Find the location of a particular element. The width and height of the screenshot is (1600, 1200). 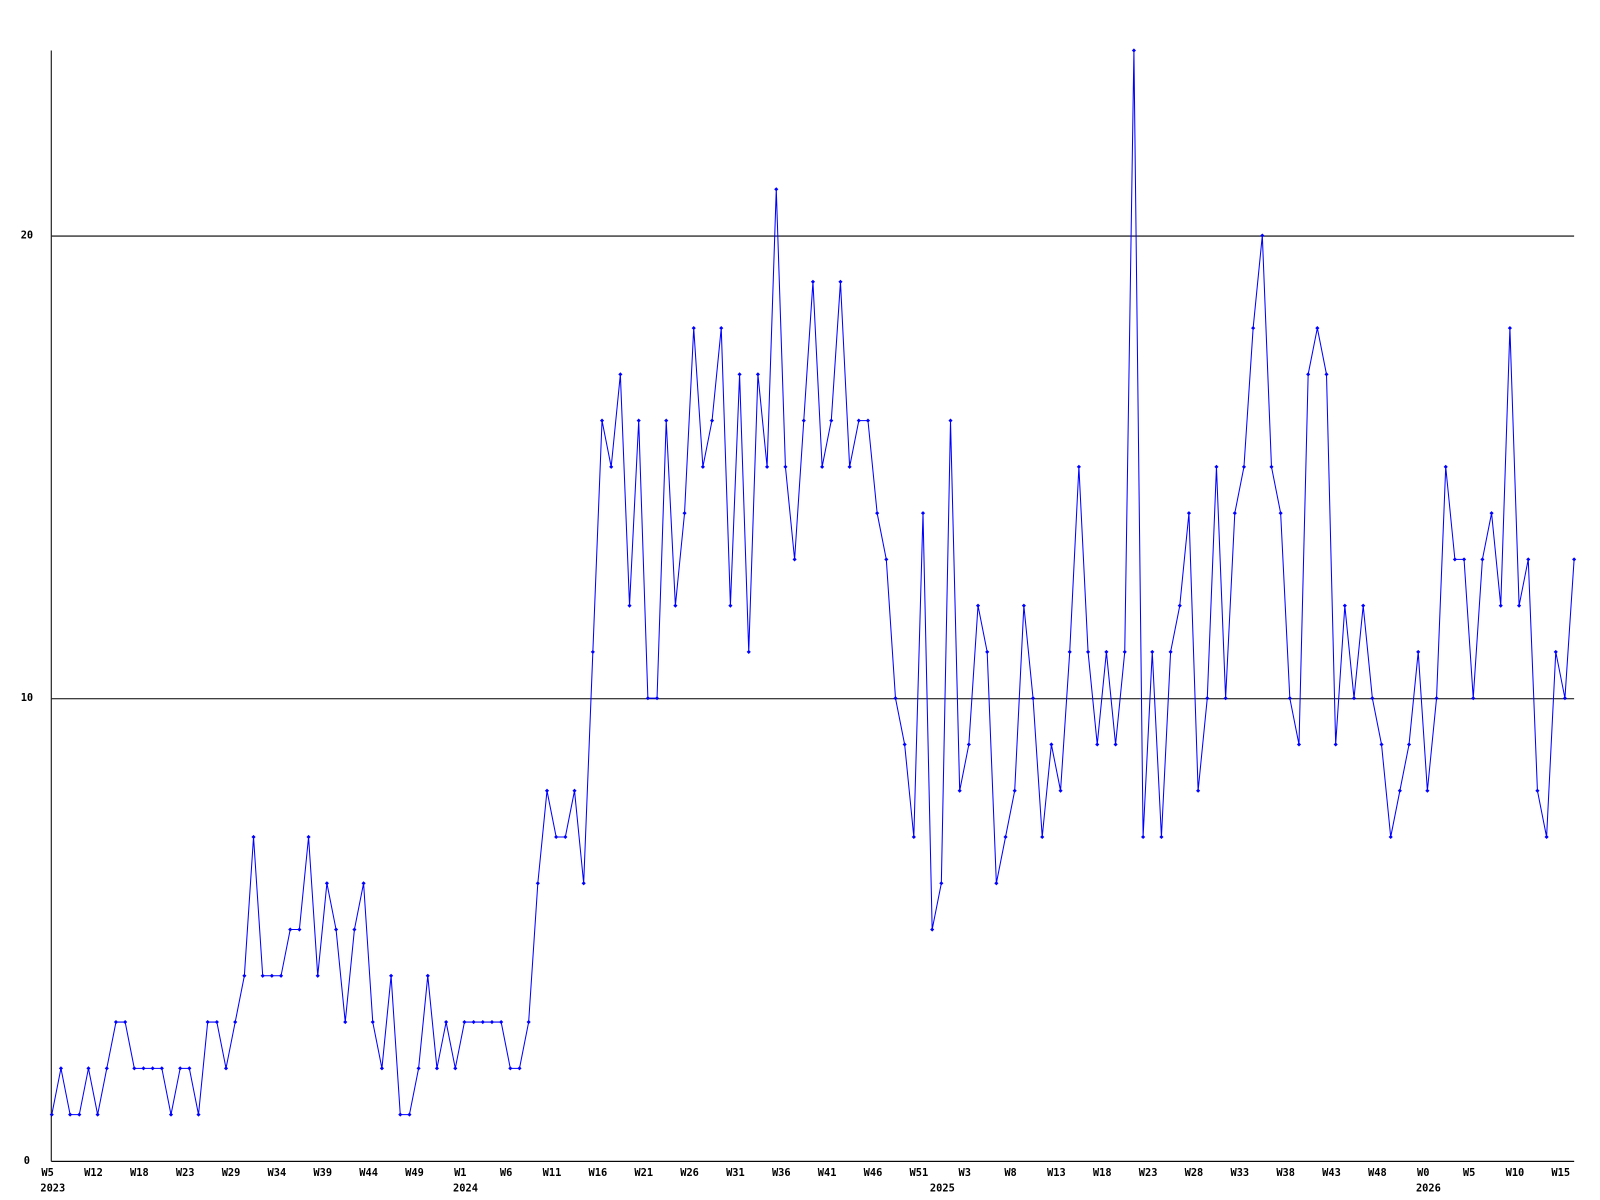

x-tick-label: W13 is located at coordinates (1056, 1173).